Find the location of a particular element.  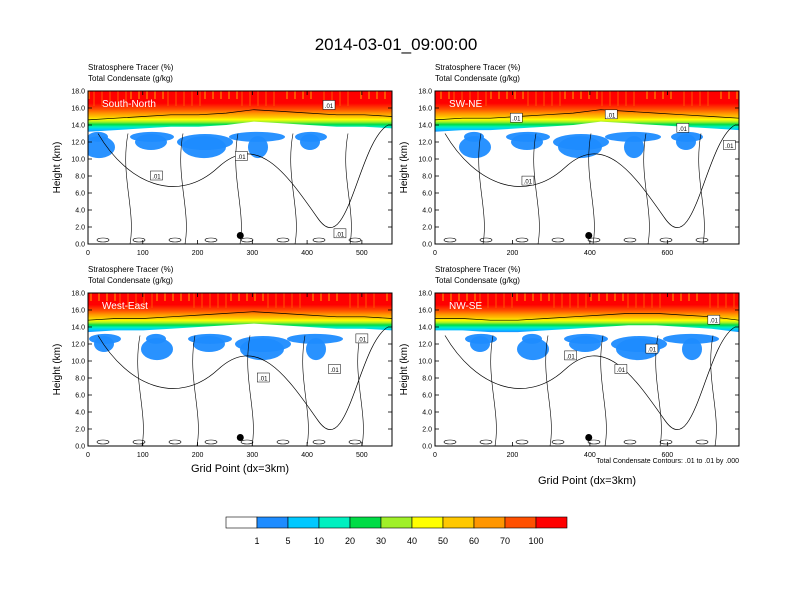

x-tick-label: 500 is located at coordinates (362, 455).